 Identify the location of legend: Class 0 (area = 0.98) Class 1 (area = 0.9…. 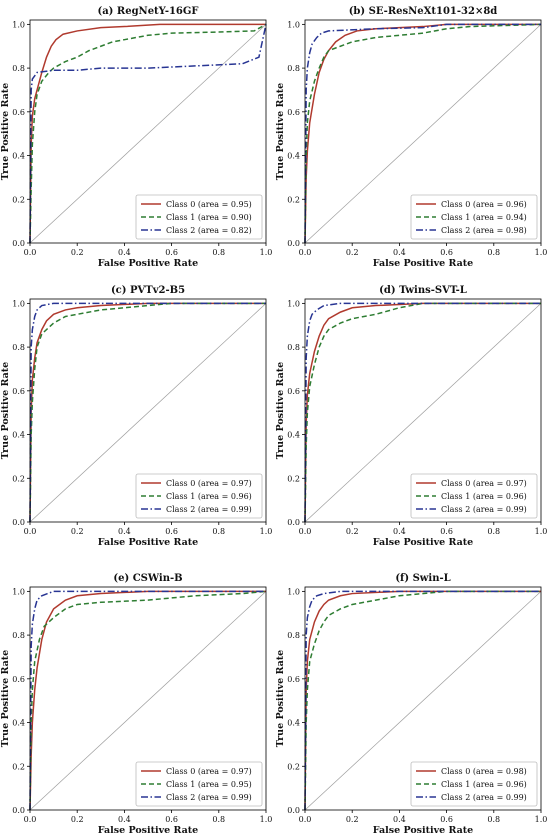
(474, 784).